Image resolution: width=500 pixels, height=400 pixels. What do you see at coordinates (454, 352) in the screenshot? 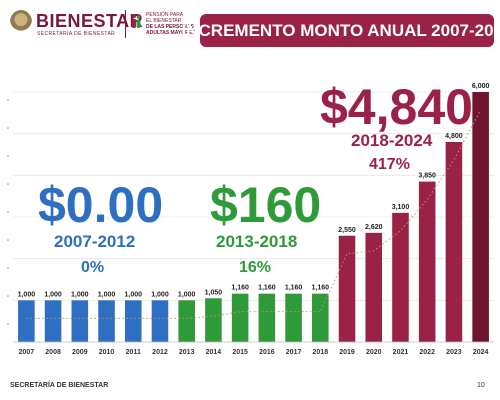
I see `x-tick-label: 2023` at bounding box center [454, 352].